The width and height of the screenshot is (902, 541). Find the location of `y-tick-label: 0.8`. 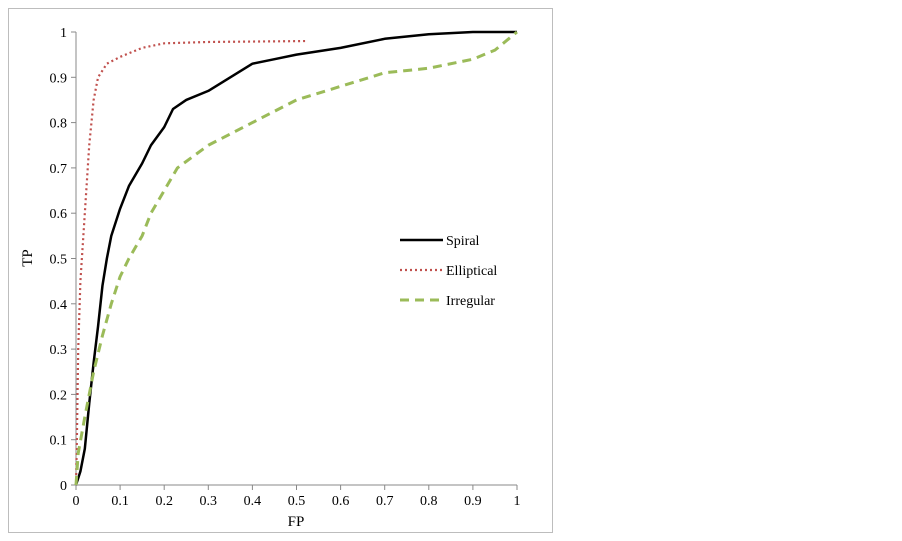

y-tick-label: 0.8 is located at coordinates (59, 124).